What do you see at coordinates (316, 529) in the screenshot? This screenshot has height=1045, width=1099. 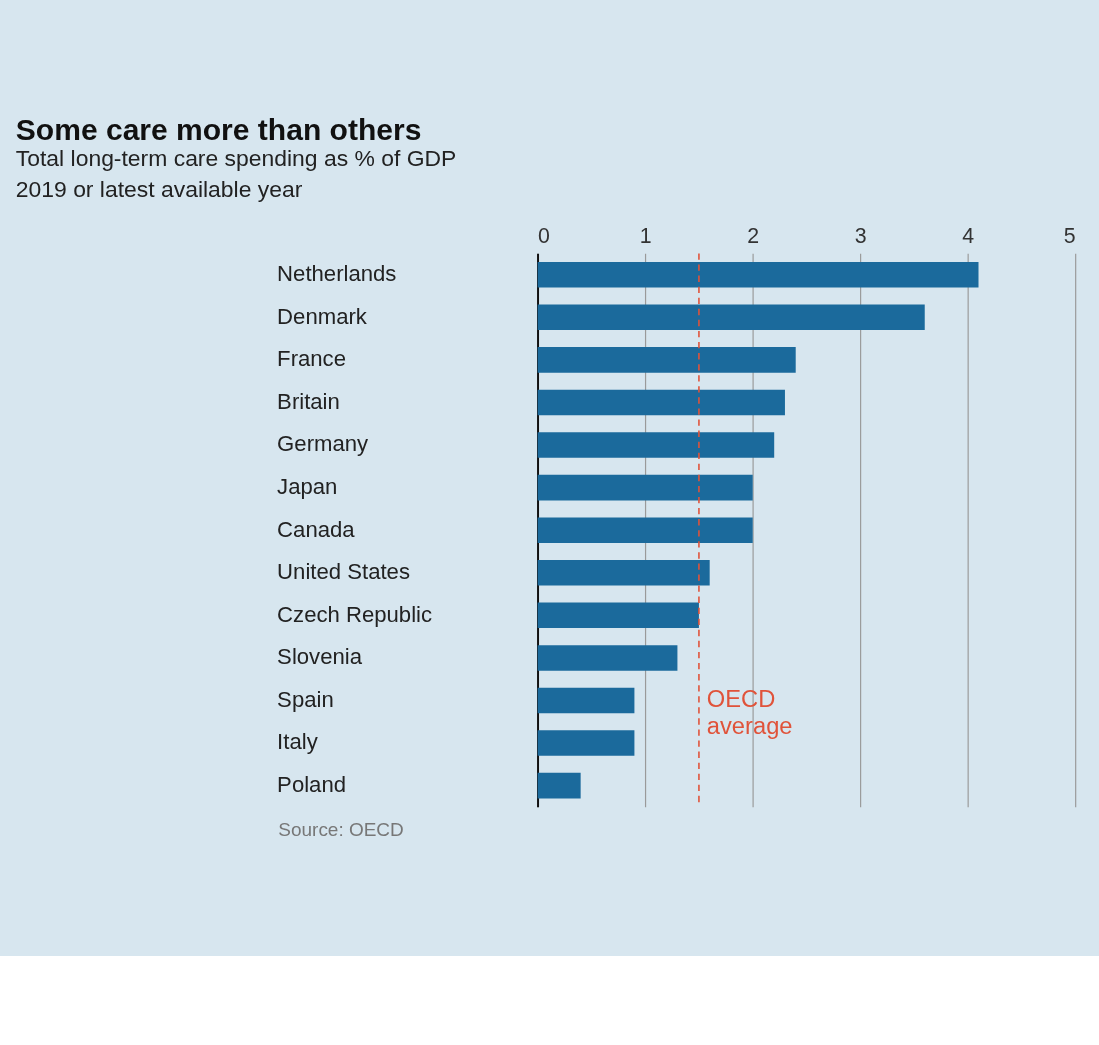 I see `y-tick-label: Canada` at bounding box center [316, 529].